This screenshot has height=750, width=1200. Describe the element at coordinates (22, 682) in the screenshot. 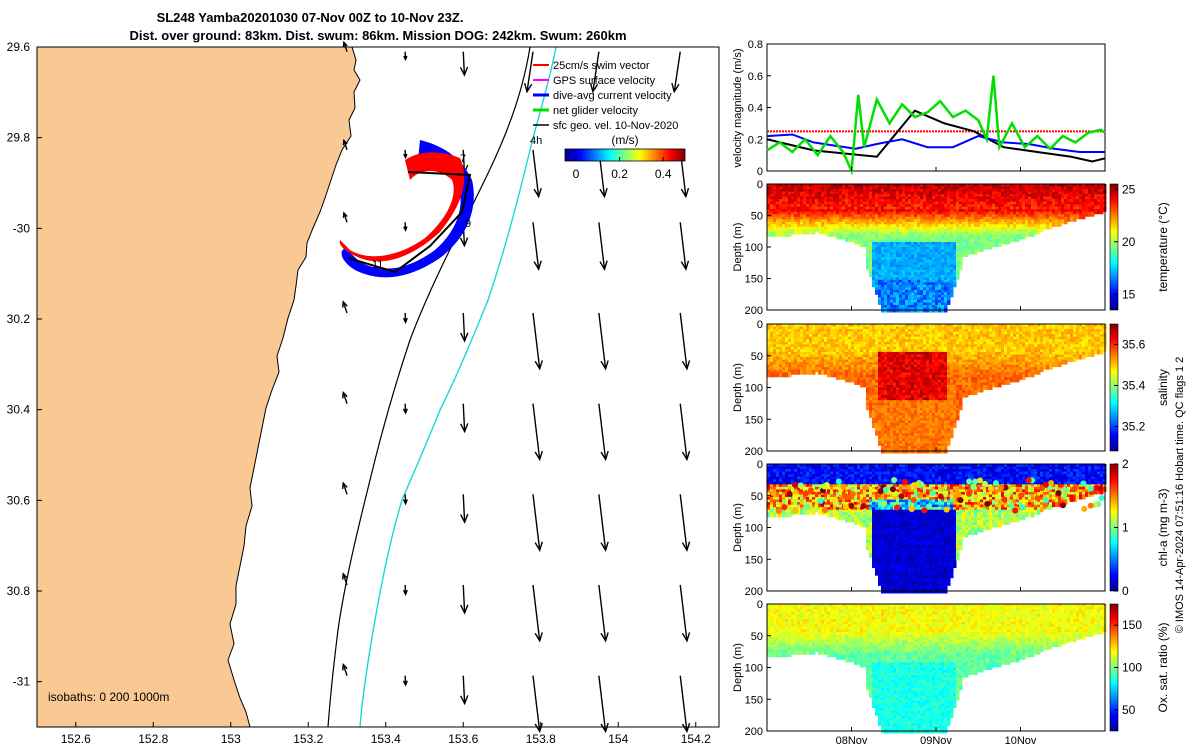

I see `map-y-tick-label: -31` at that location.